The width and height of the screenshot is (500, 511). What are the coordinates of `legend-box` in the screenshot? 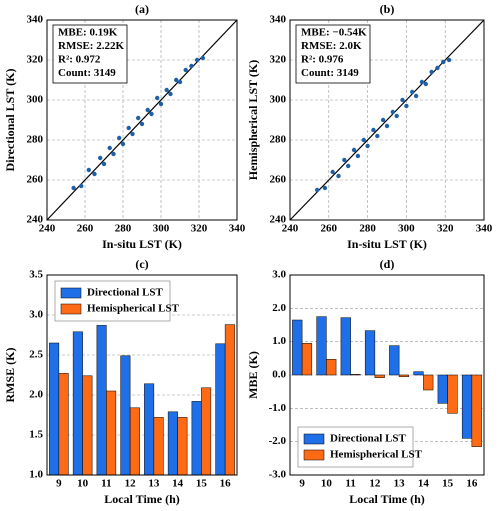 It's located at (112, 301).